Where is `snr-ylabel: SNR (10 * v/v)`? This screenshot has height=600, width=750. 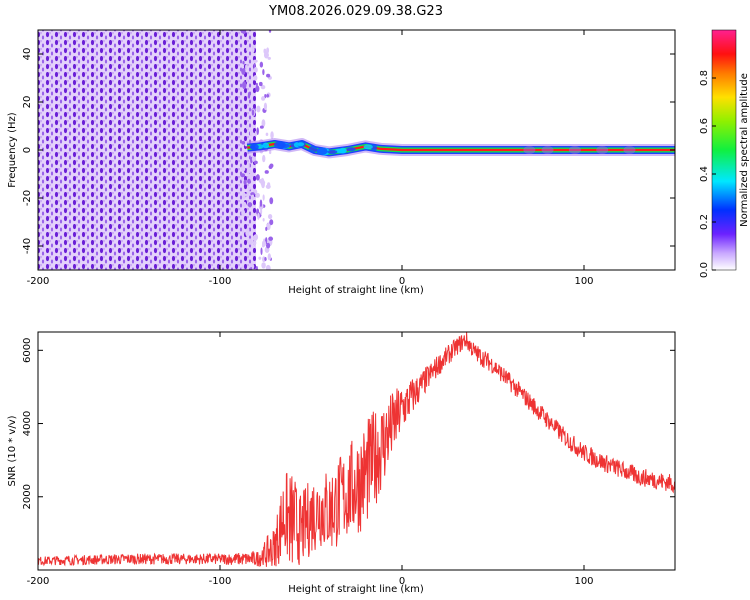 snr-ylabel: SNR (10 * v/v) is located at coordinates (12, 450).